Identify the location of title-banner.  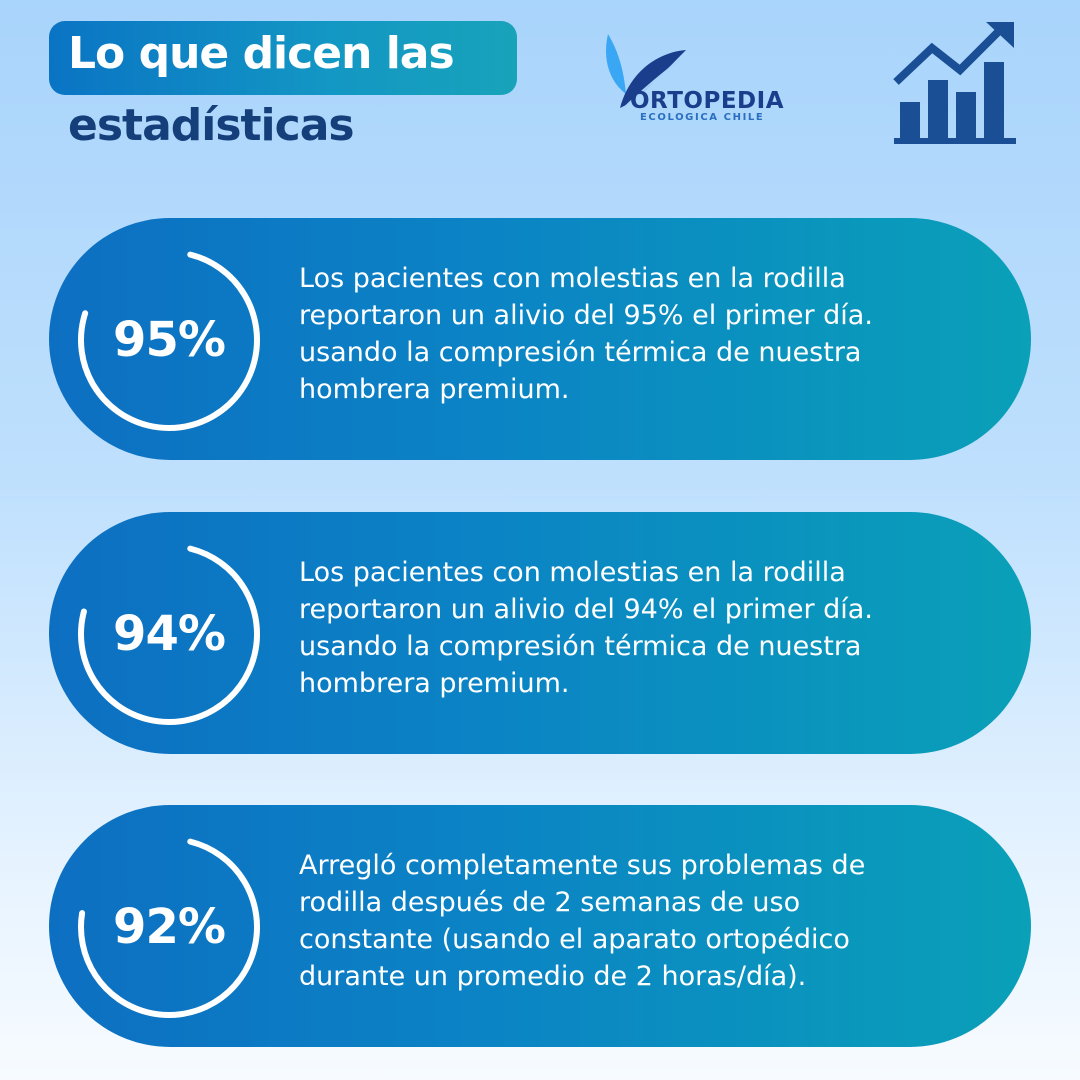
(283, 58).